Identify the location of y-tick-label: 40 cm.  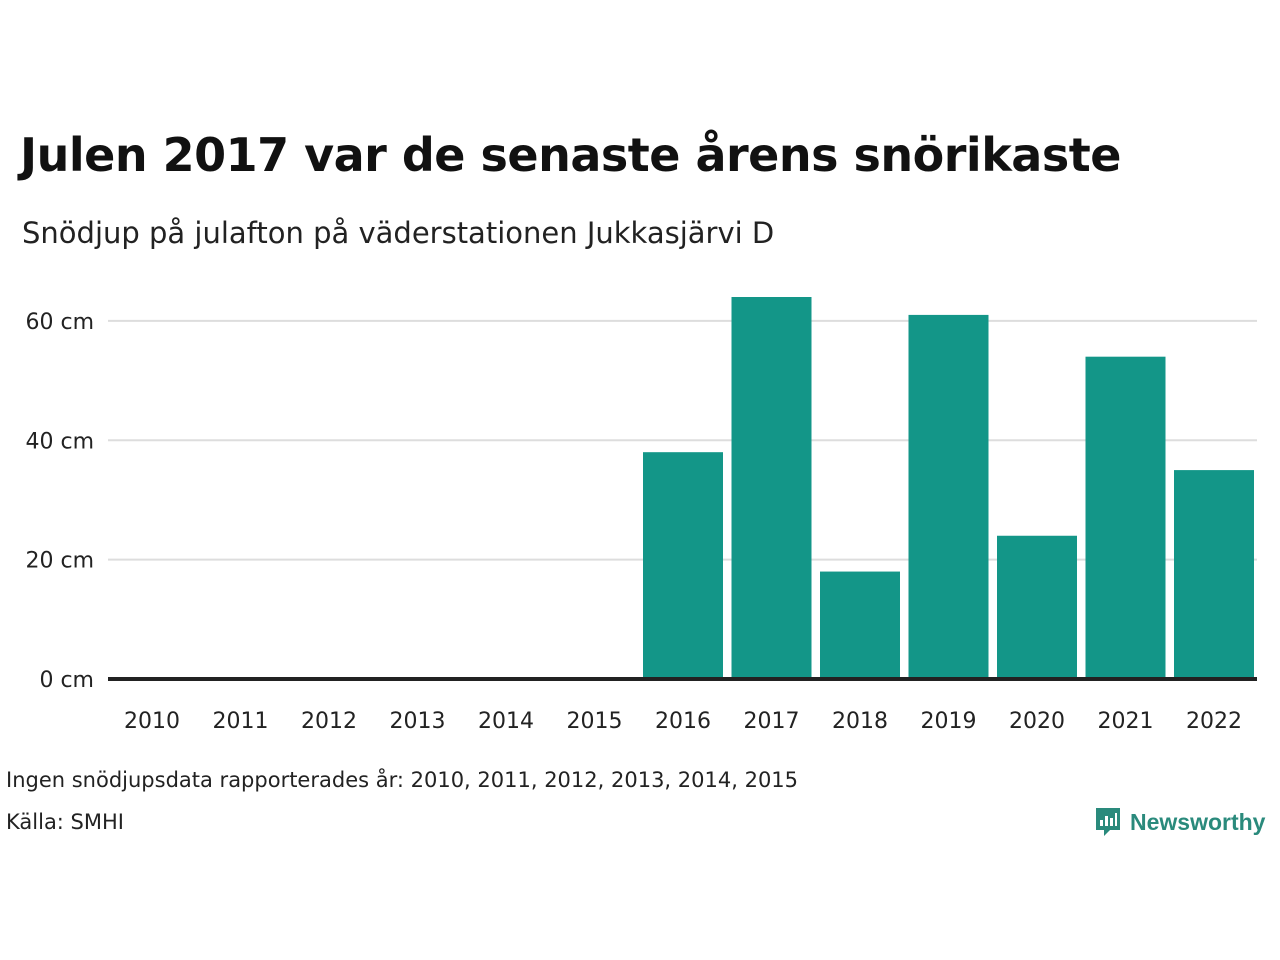
(59, 441).